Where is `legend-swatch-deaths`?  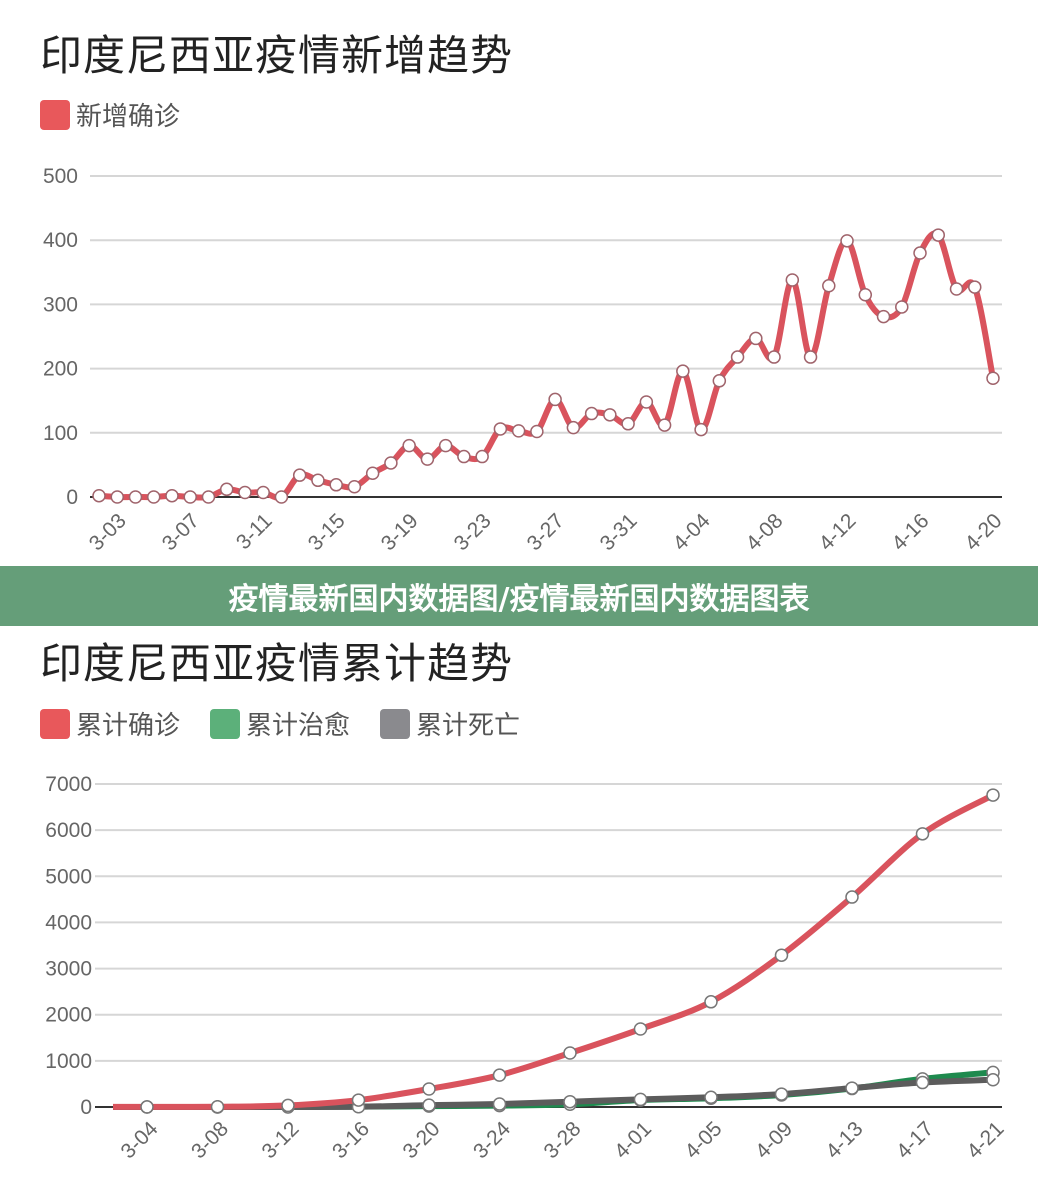 legend-swatch-deaths is located at coordinates (395, 723).